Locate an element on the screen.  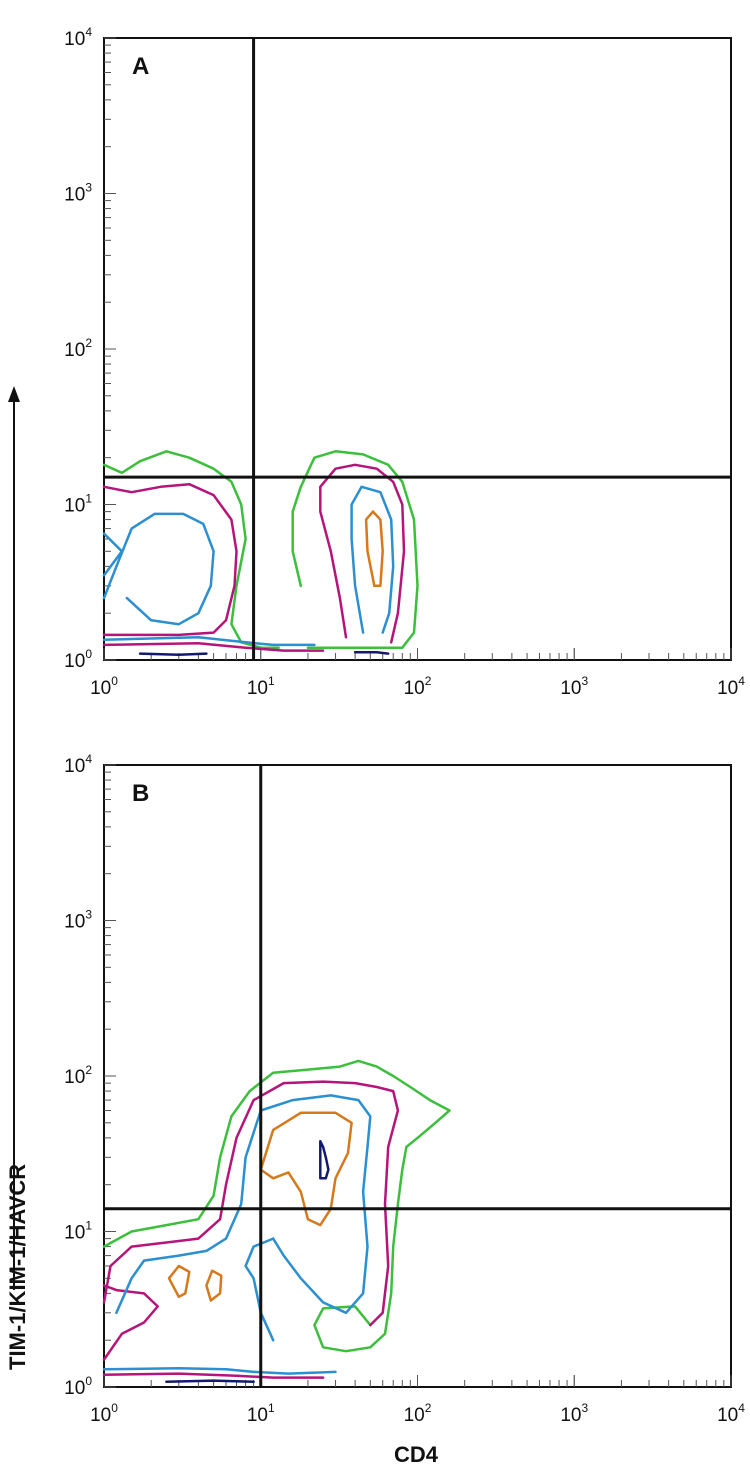
panel-a-y-tick-label: 10⁰ is located at coordinates (78, 659).